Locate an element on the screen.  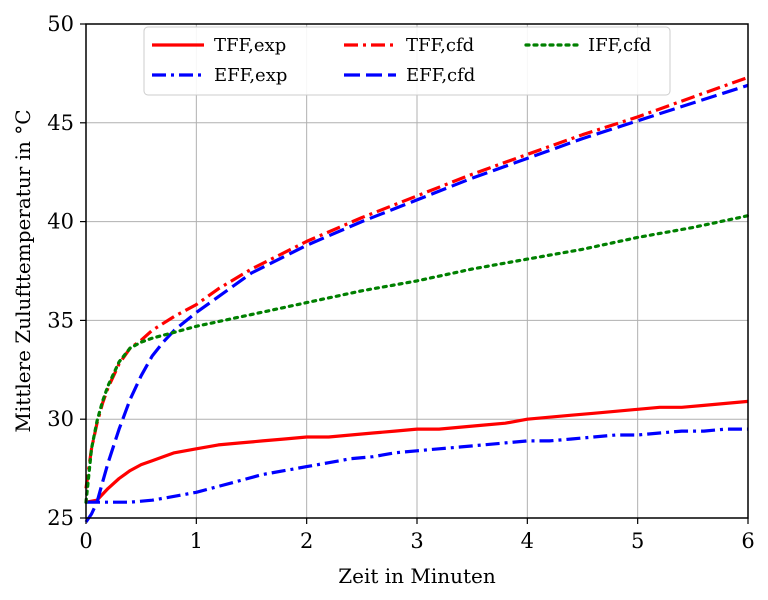
y-tick-label: 40 is located at coordinates (60, 222).